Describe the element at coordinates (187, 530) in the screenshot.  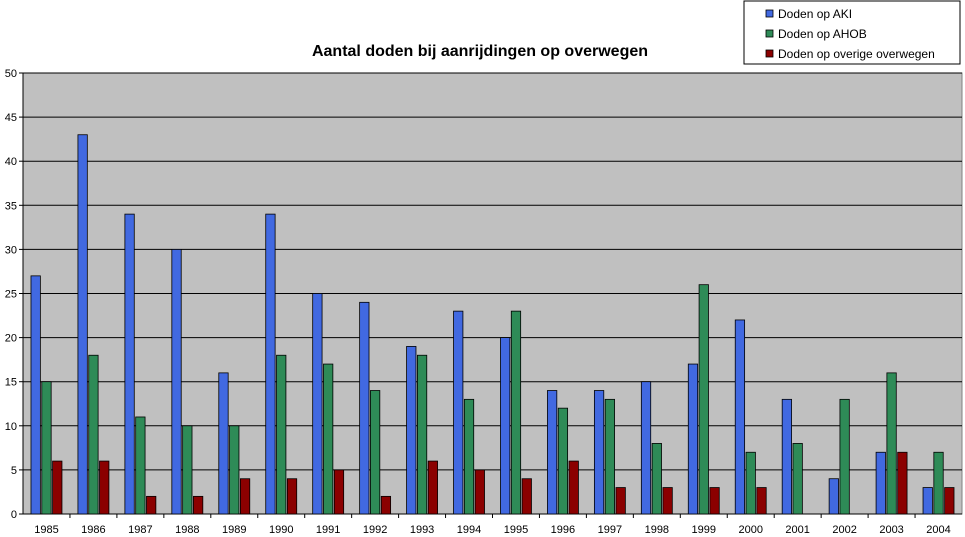
I see `x-tick-label: 1988` at that location.